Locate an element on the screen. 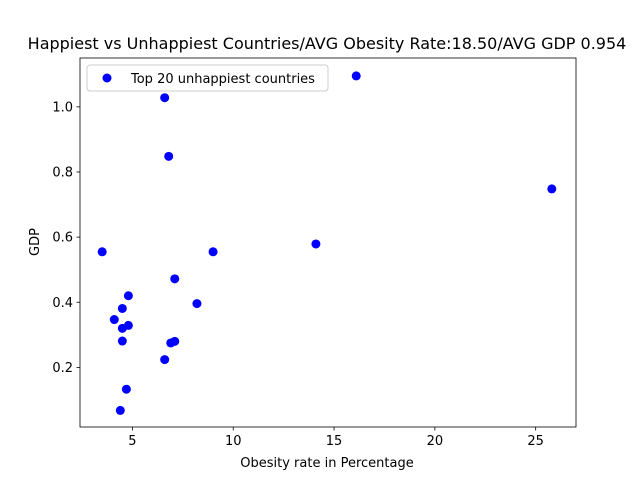  y-axis-label: GDP is located at coordinates (35, 242).